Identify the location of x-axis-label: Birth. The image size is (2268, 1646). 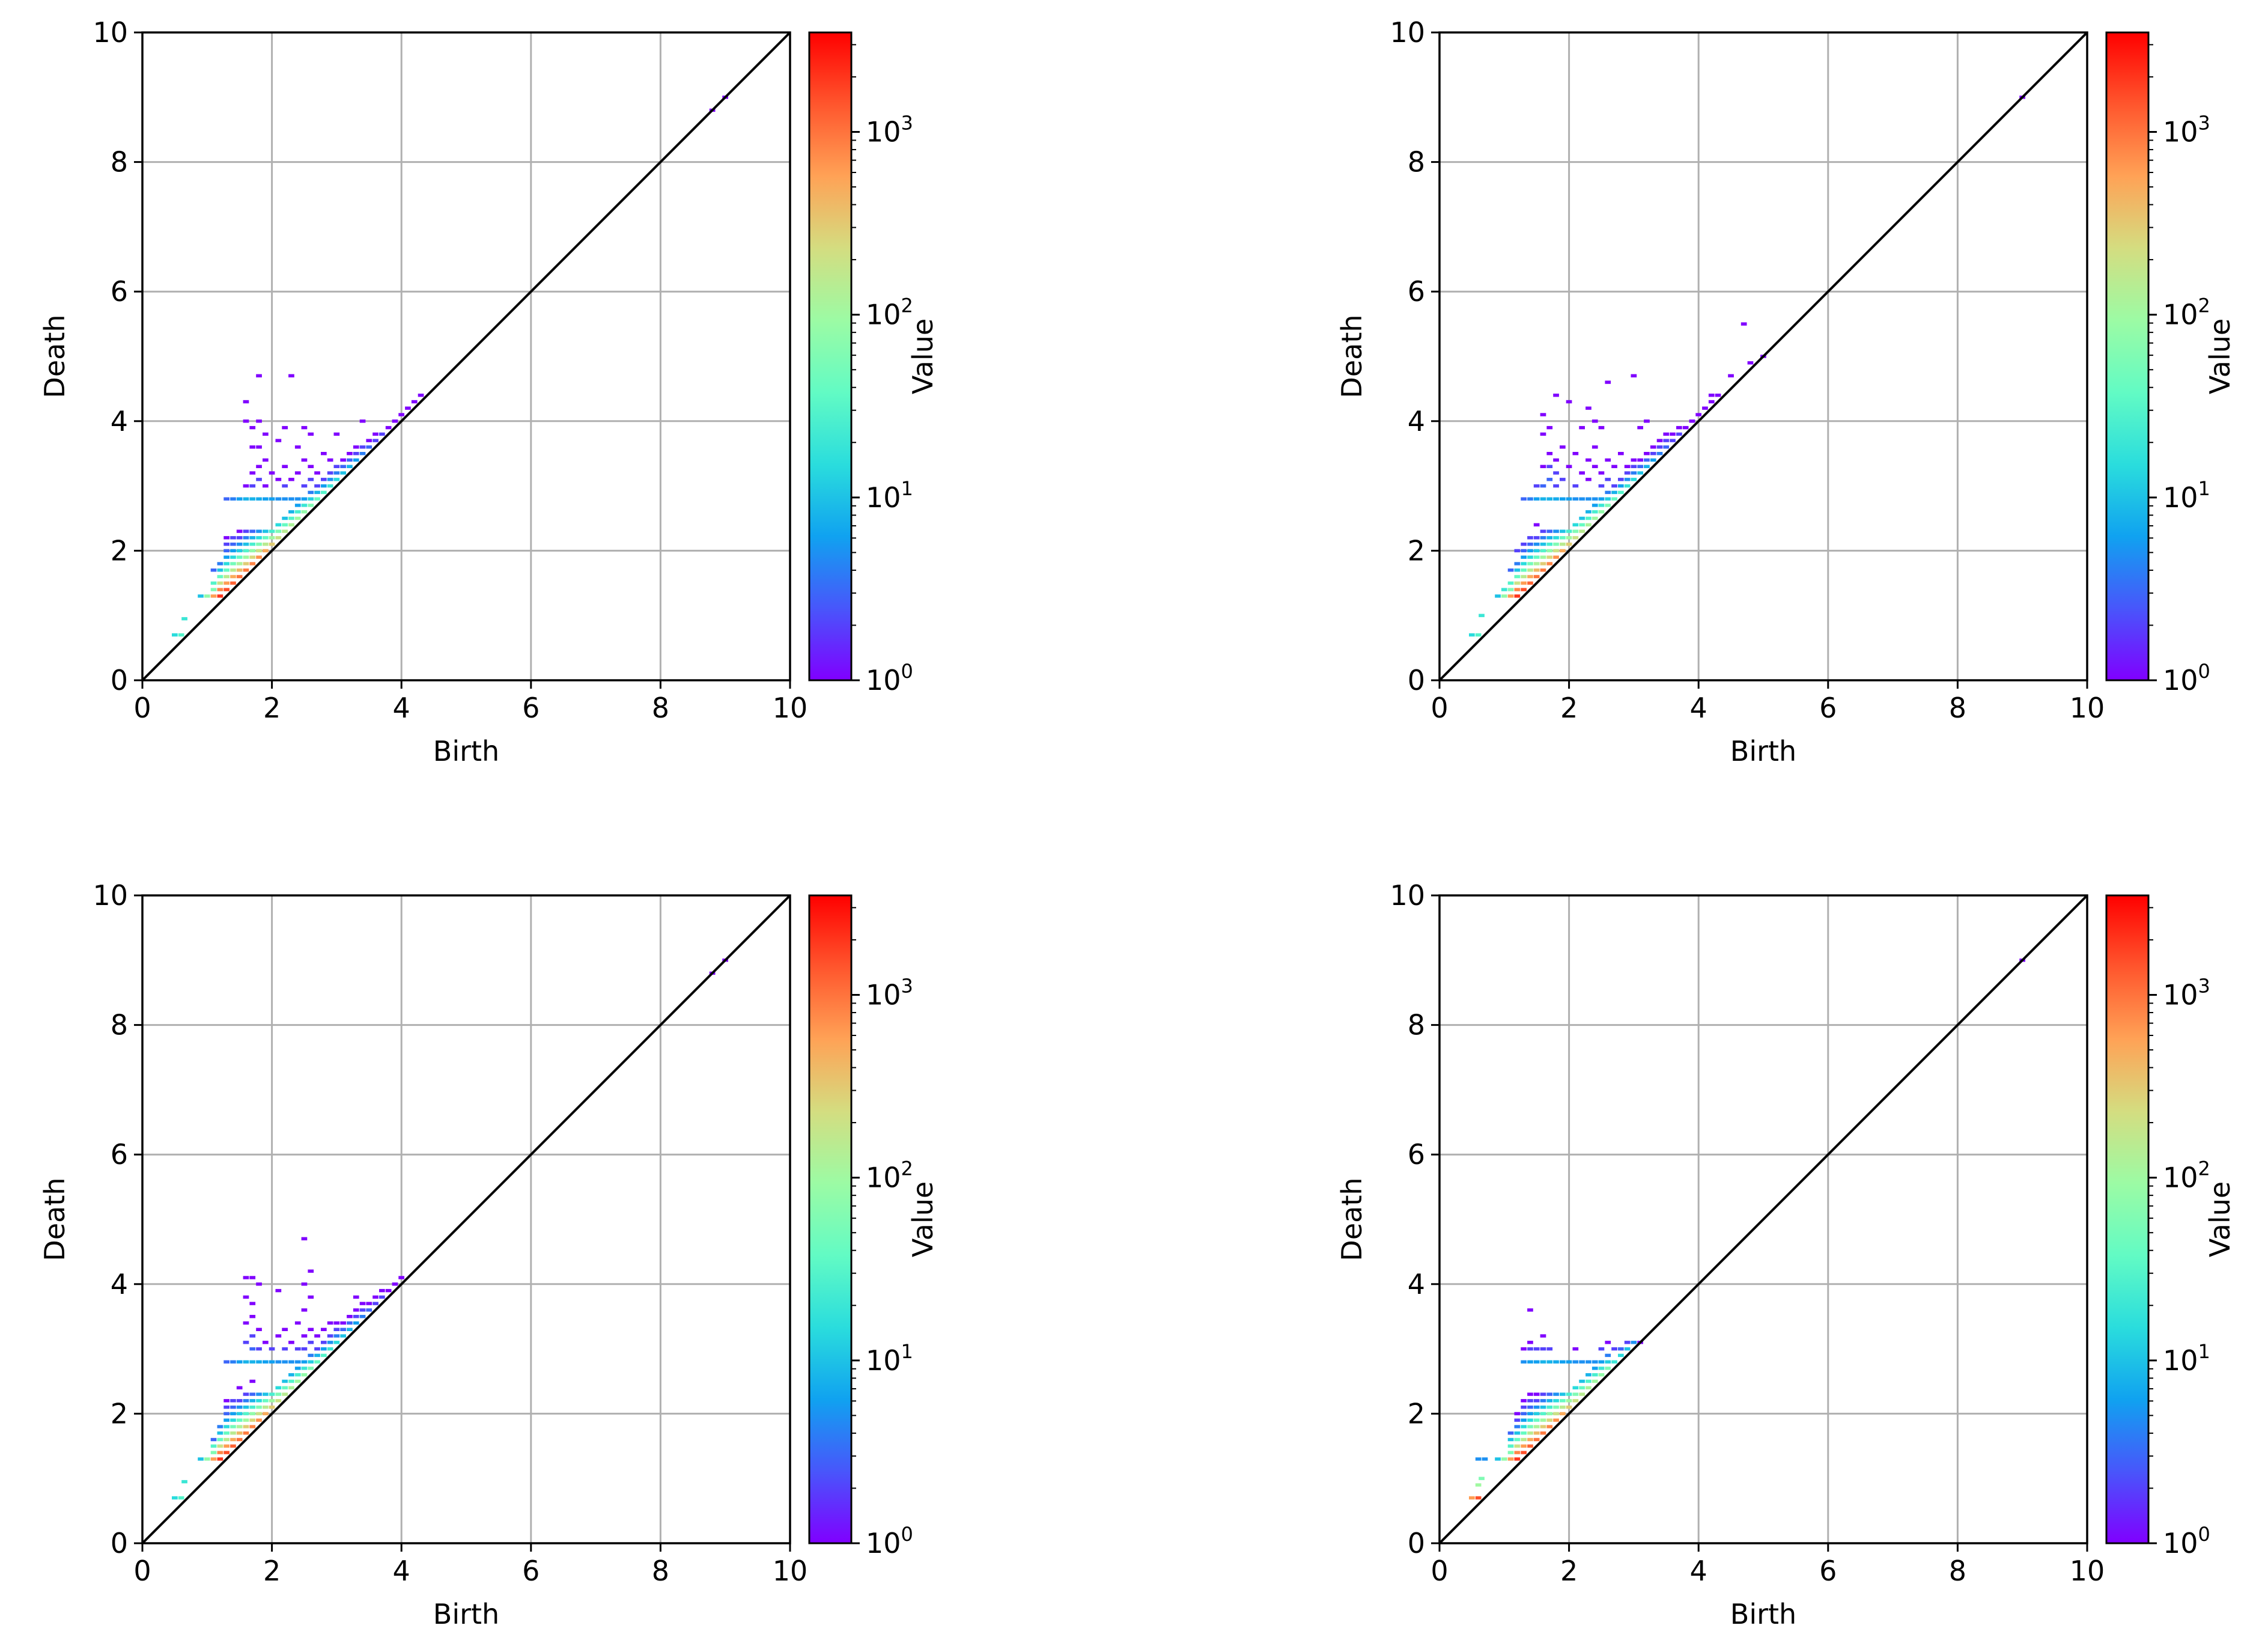
(466, 751).